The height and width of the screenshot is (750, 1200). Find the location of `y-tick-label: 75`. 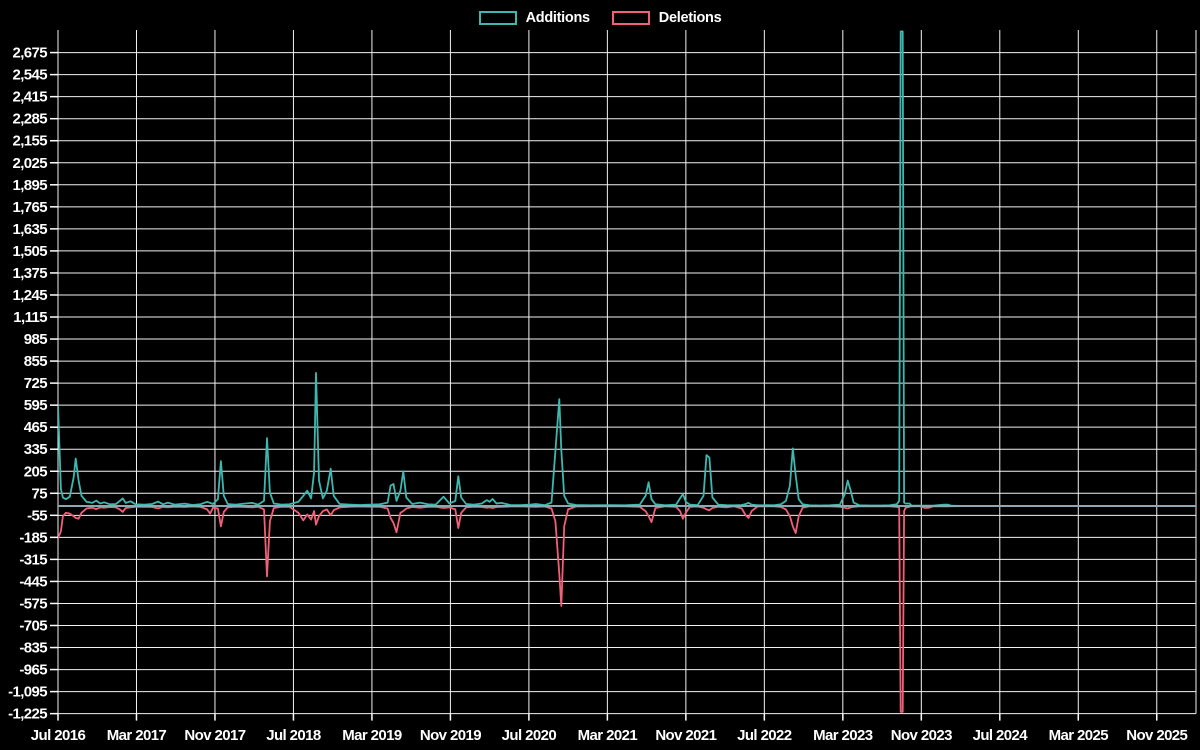

y-tick-label: 75 is located at coordinates (40, 493).